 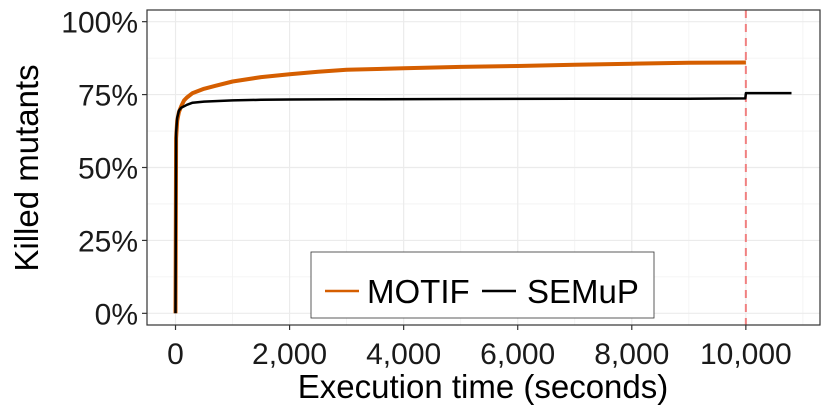 What do you see at coordinates (631, 354) in the screenshot?
I see `x-tick-label: 8,000` at bounding box center [631, 354].